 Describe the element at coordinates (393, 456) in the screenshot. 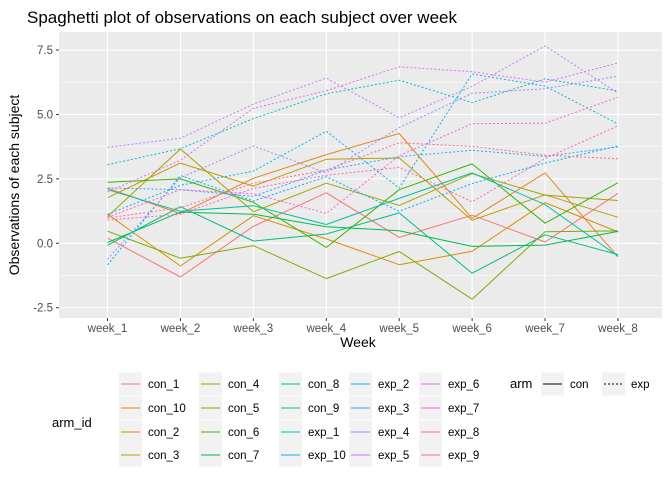

I see `legend-label-exp-5: exp_5` at that location.